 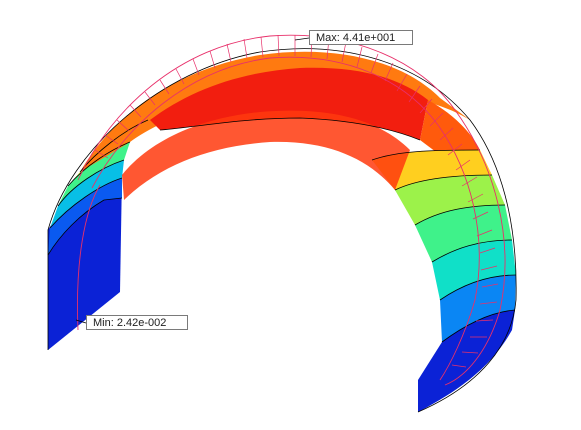 What do you see at coordinates (89, 257) in the screenshot?
I see `arrow-base-line` at bounding box center [89, 257].